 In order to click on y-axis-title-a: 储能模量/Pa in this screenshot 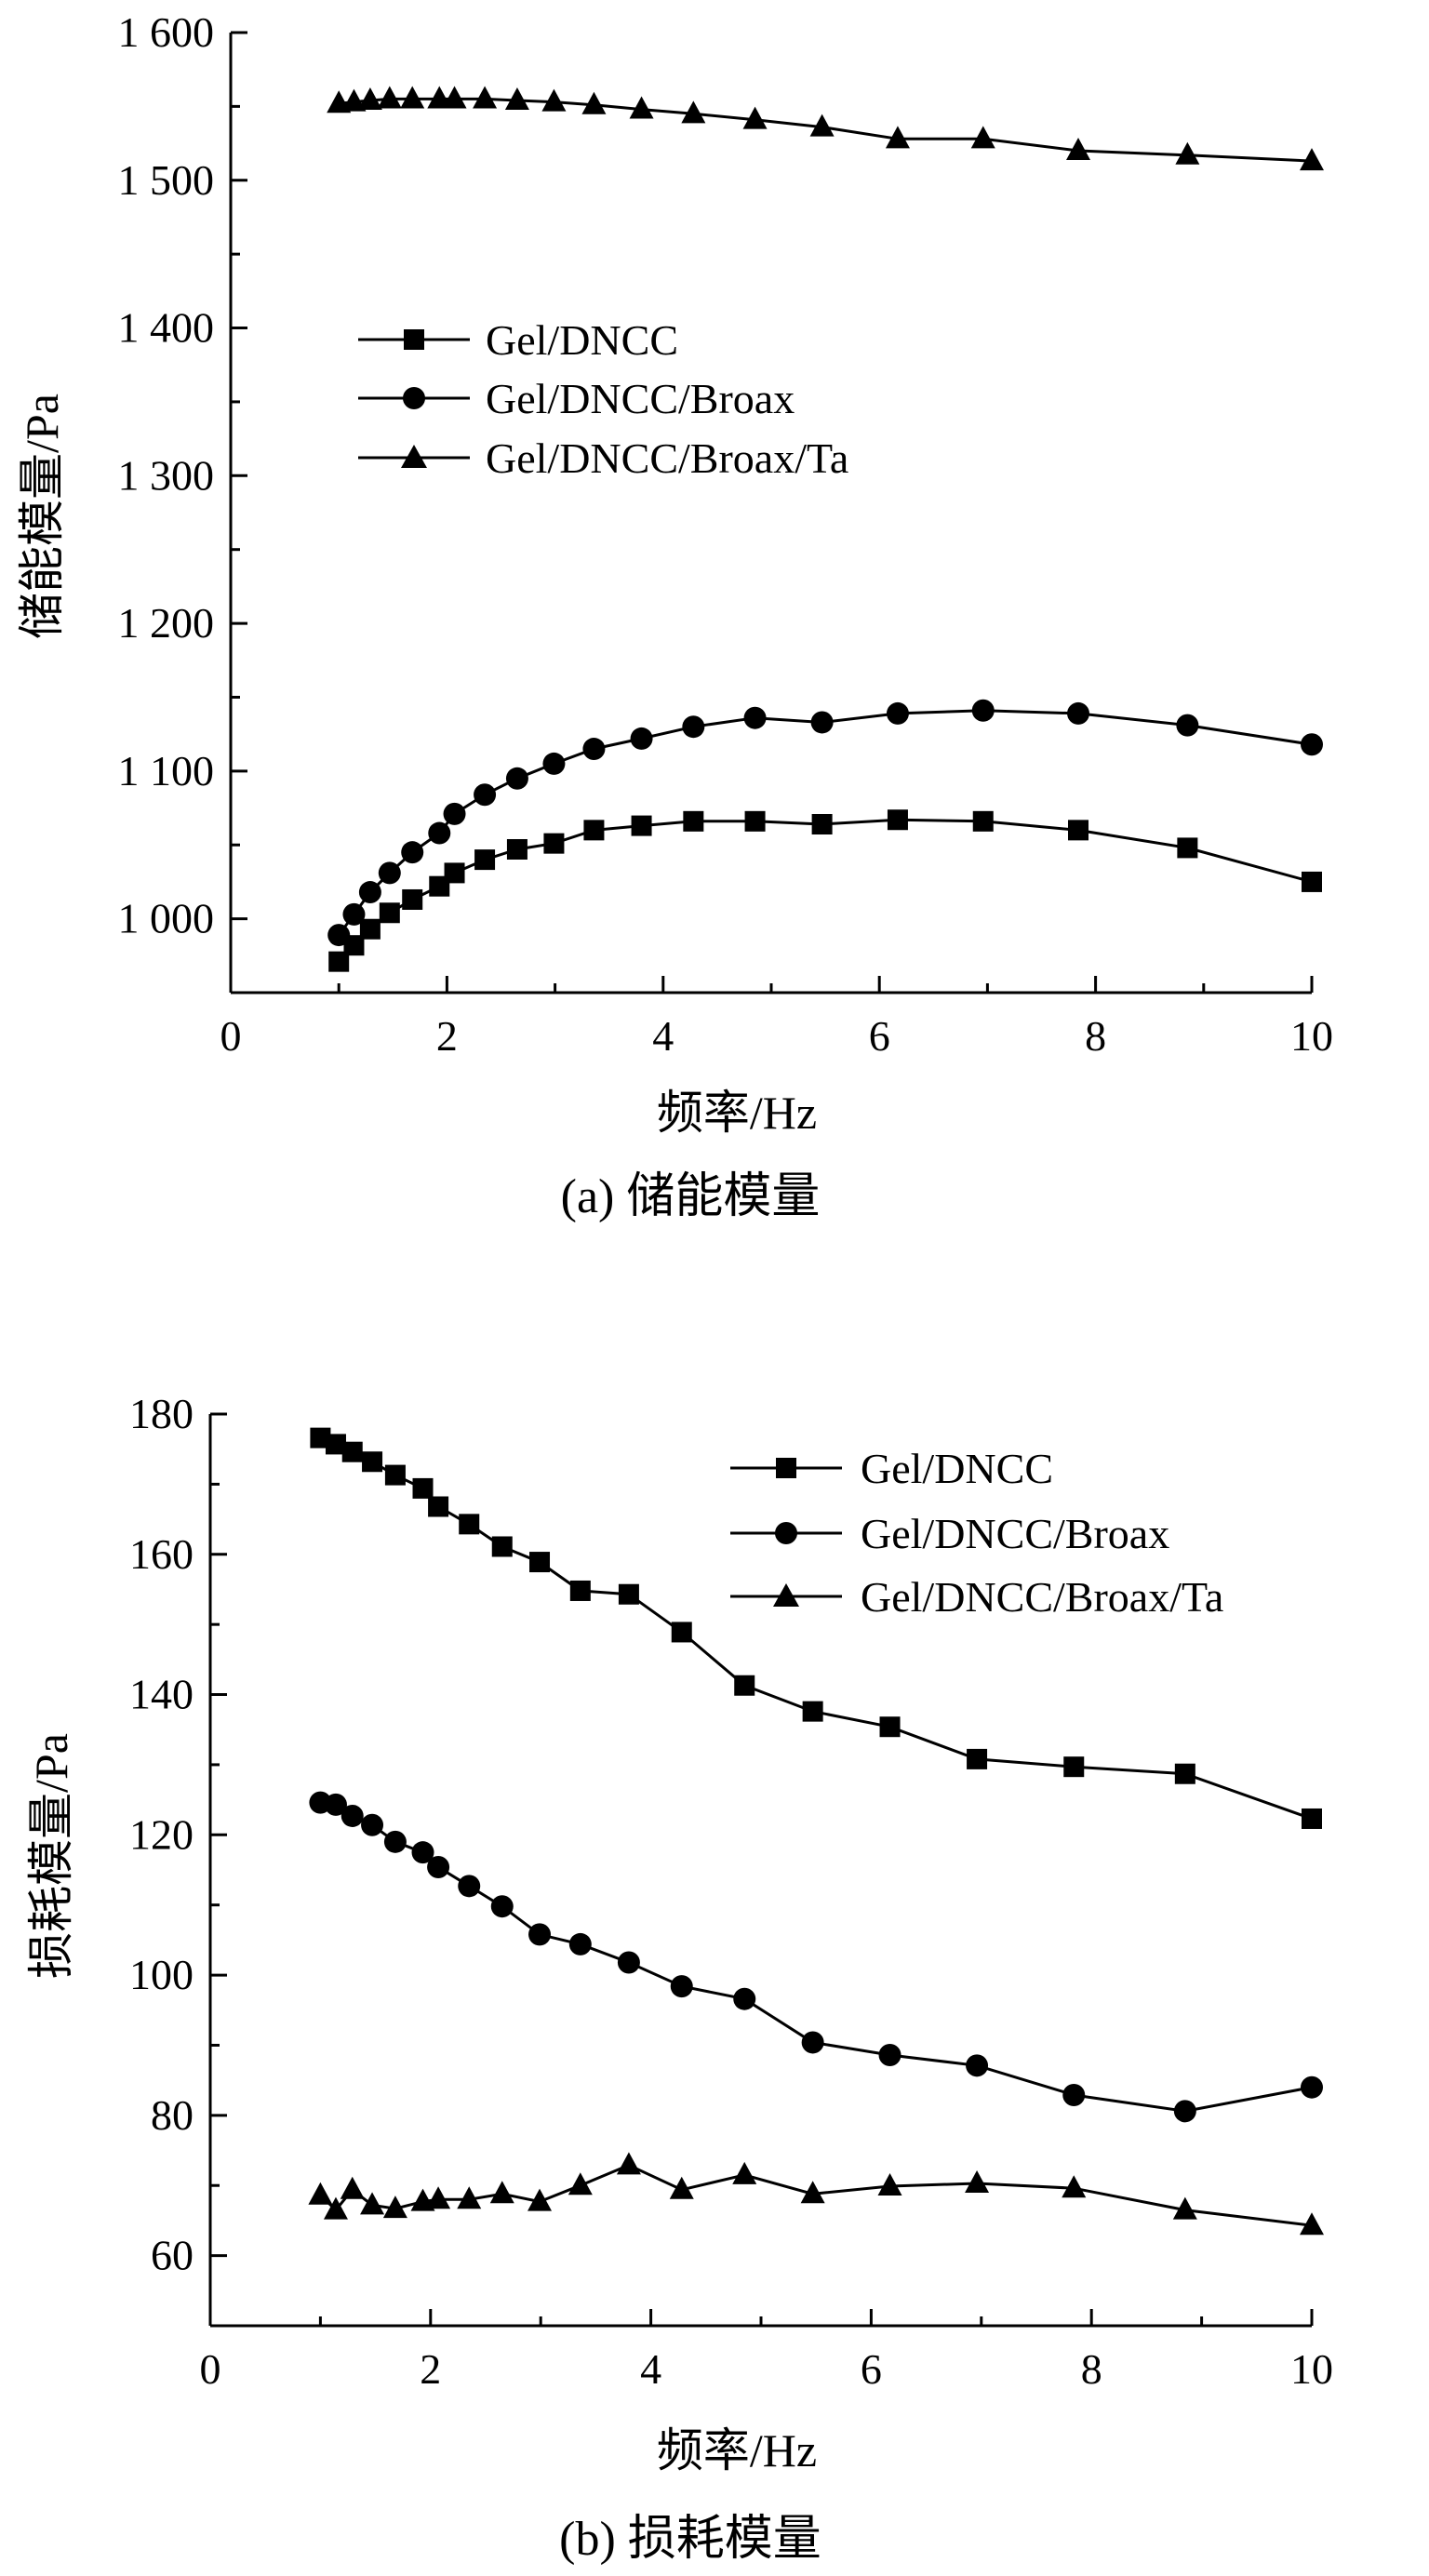, I will do `click(42, 516)`.